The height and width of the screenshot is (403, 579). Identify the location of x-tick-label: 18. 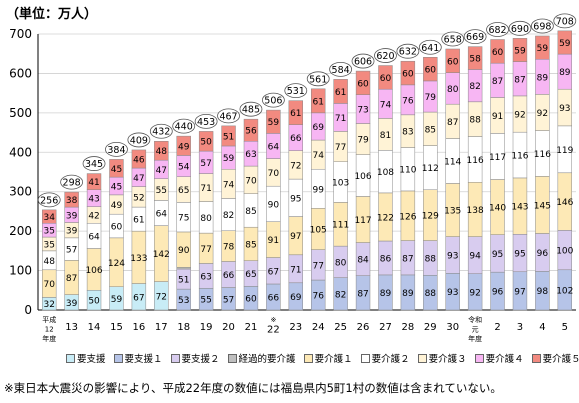
(183, 327).